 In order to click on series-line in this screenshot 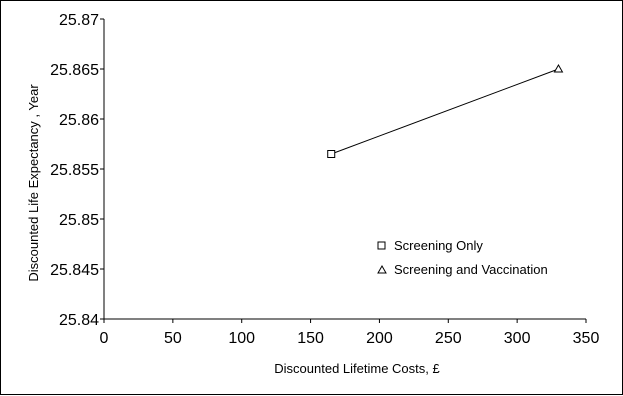, I will do `click(445, 111)`.